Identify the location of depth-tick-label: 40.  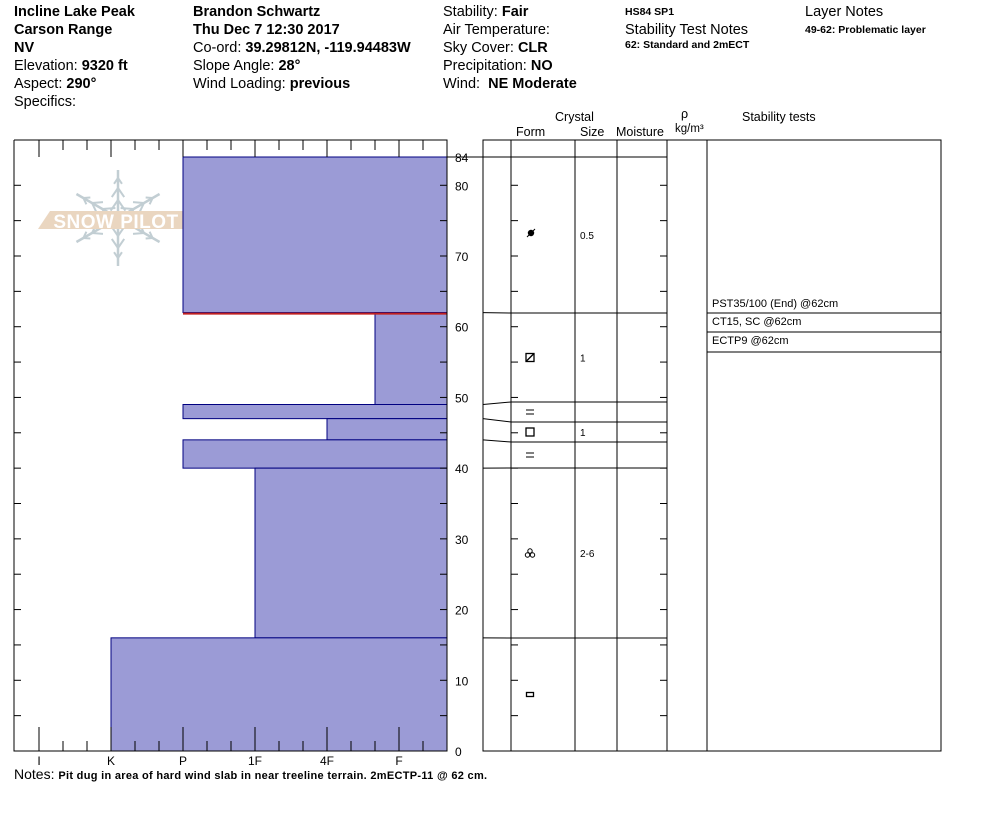
(462, 469).